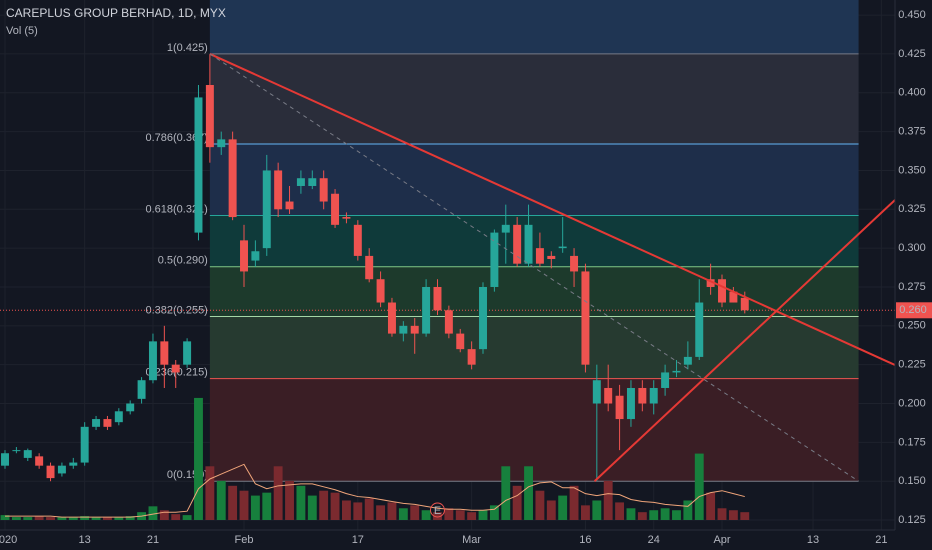 Image resolution: width=932 pixels, height=550 pixels. Describe the element at coordinates (912, 442) in the screenshot. I see `y-tick-label: 0.175` at that location.